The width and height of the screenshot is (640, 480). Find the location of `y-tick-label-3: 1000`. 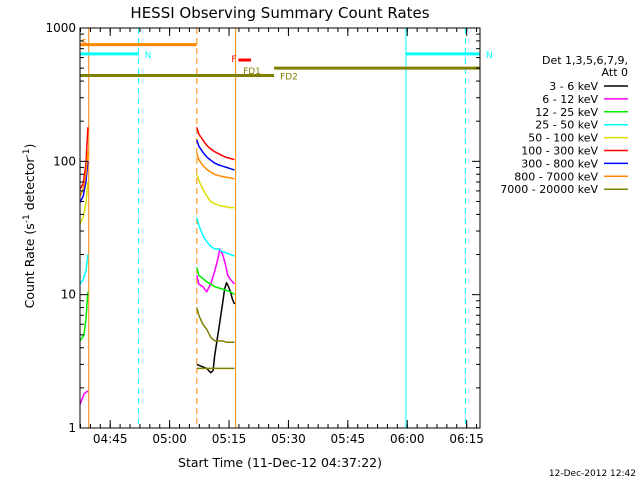

y-tick-label-3: 1000 is located at coordinates (60, 28).